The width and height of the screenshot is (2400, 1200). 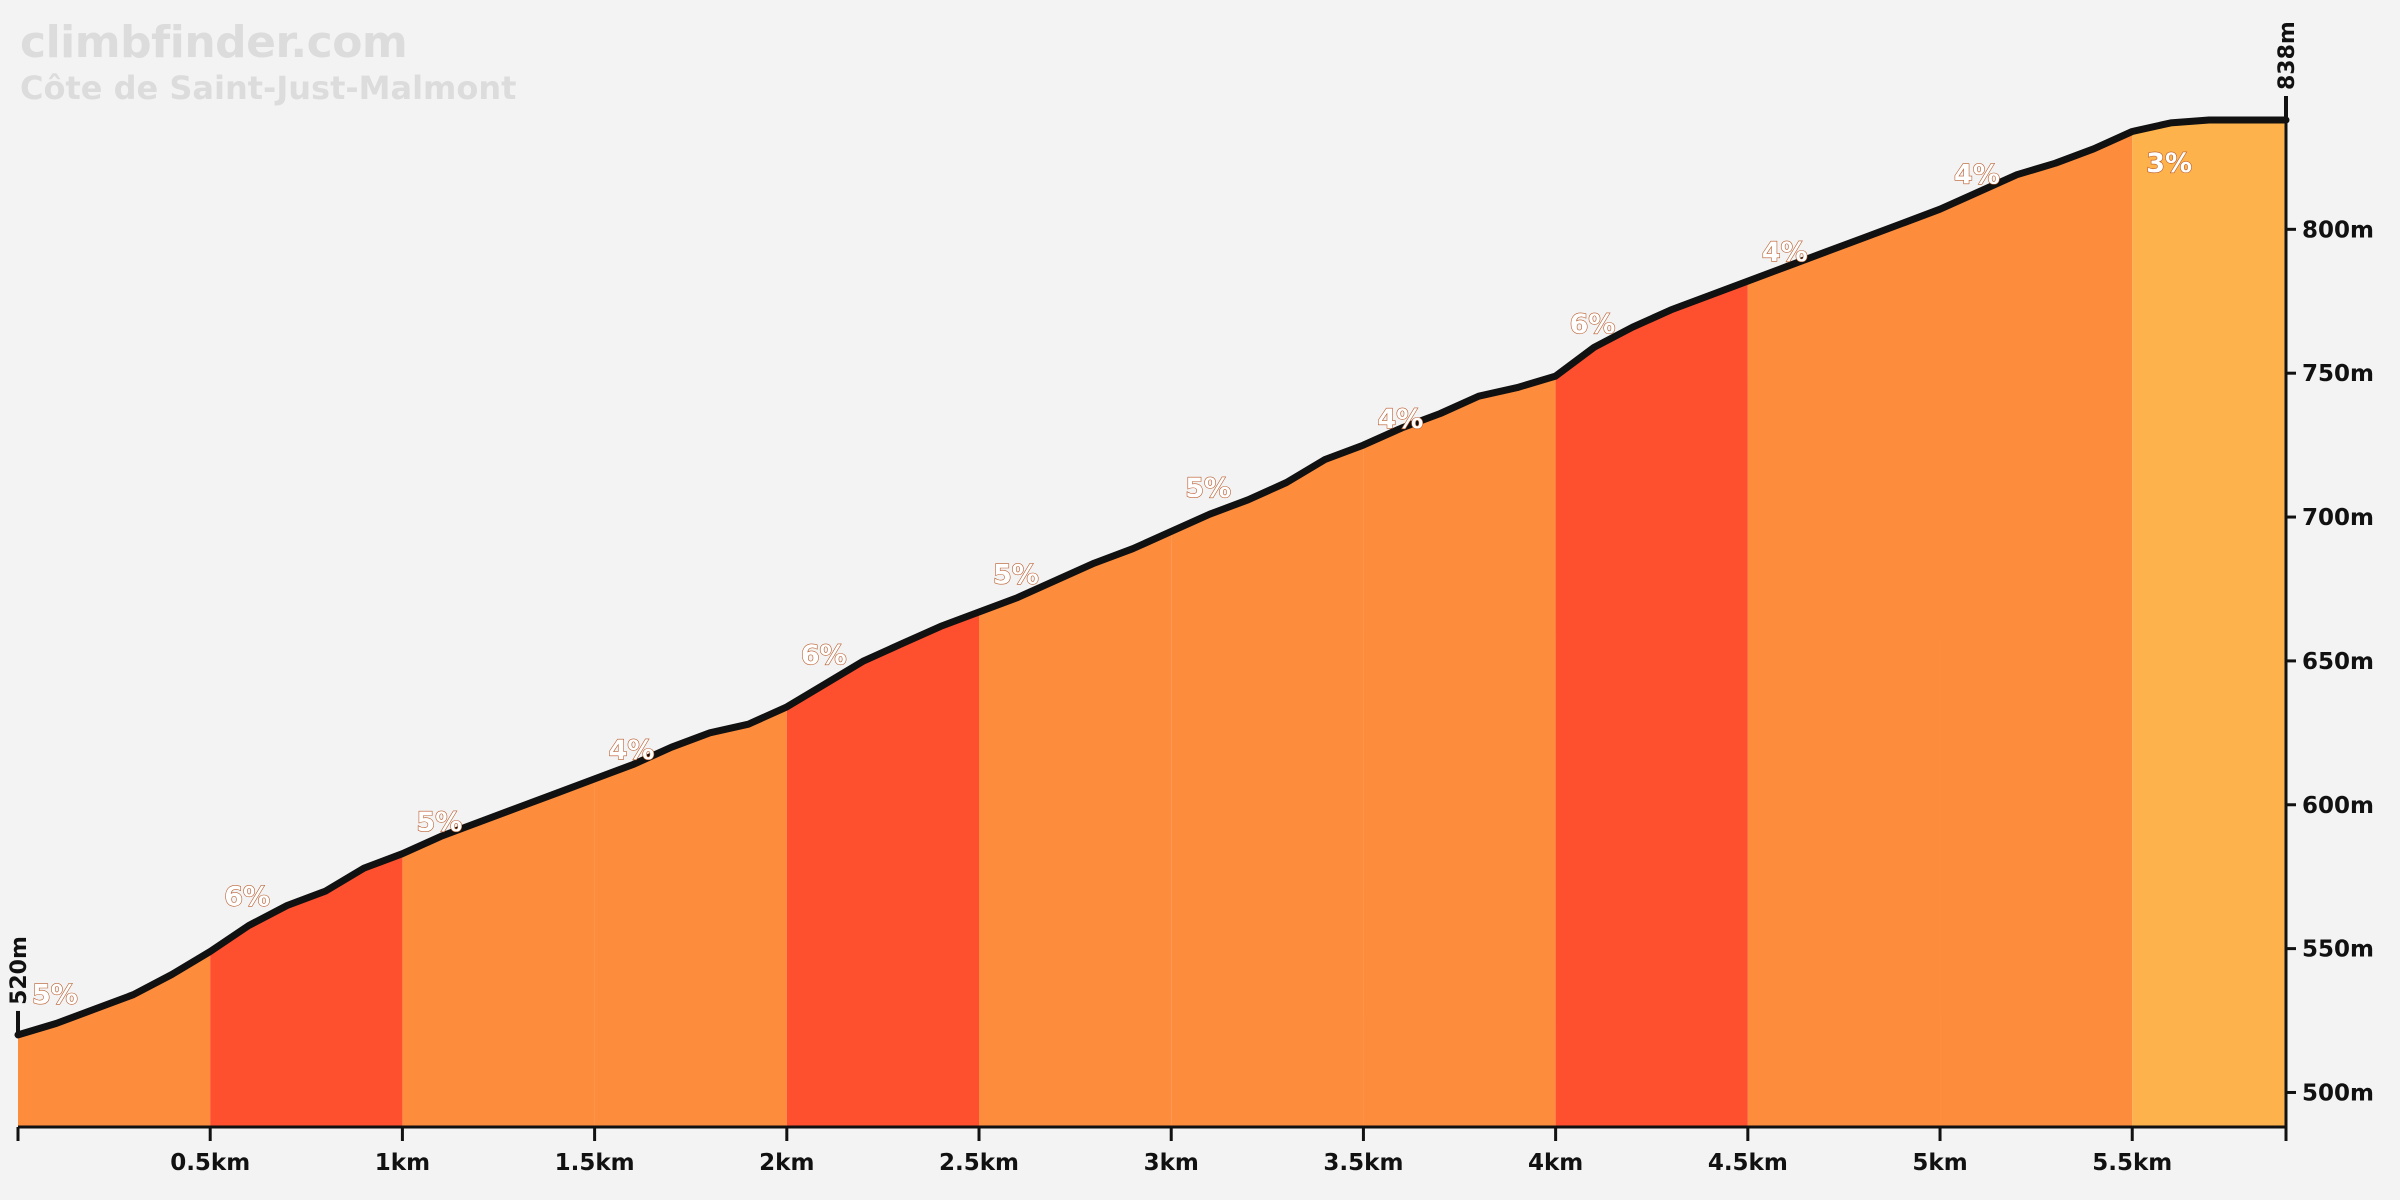 I want to click on segment-gradient-label-3: 5%, so click(x=439, y=822).